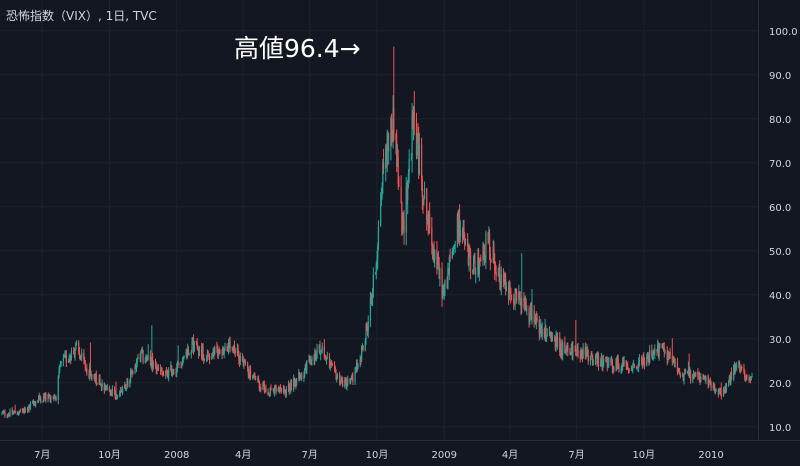  I want to click on y-tick-label: 70.0, so click(780, 164).